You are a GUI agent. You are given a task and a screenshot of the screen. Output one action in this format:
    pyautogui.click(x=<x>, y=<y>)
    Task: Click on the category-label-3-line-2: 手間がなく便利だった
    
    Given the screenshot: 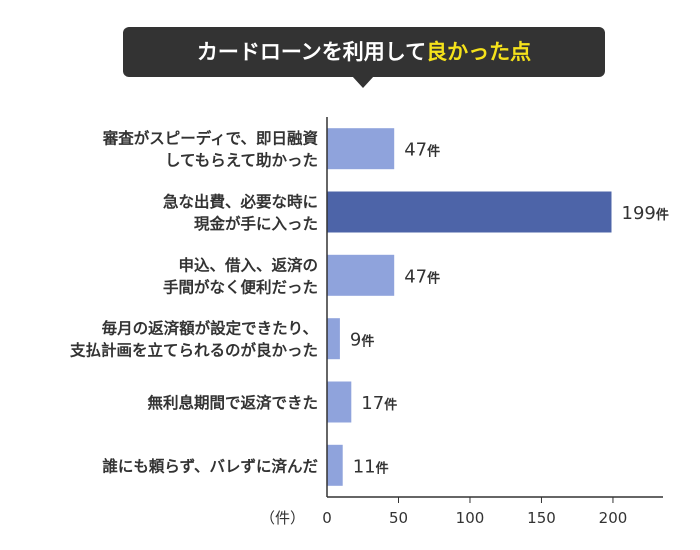 What is the action you would take?
    pyautogui.click(x=240, y=286)
    